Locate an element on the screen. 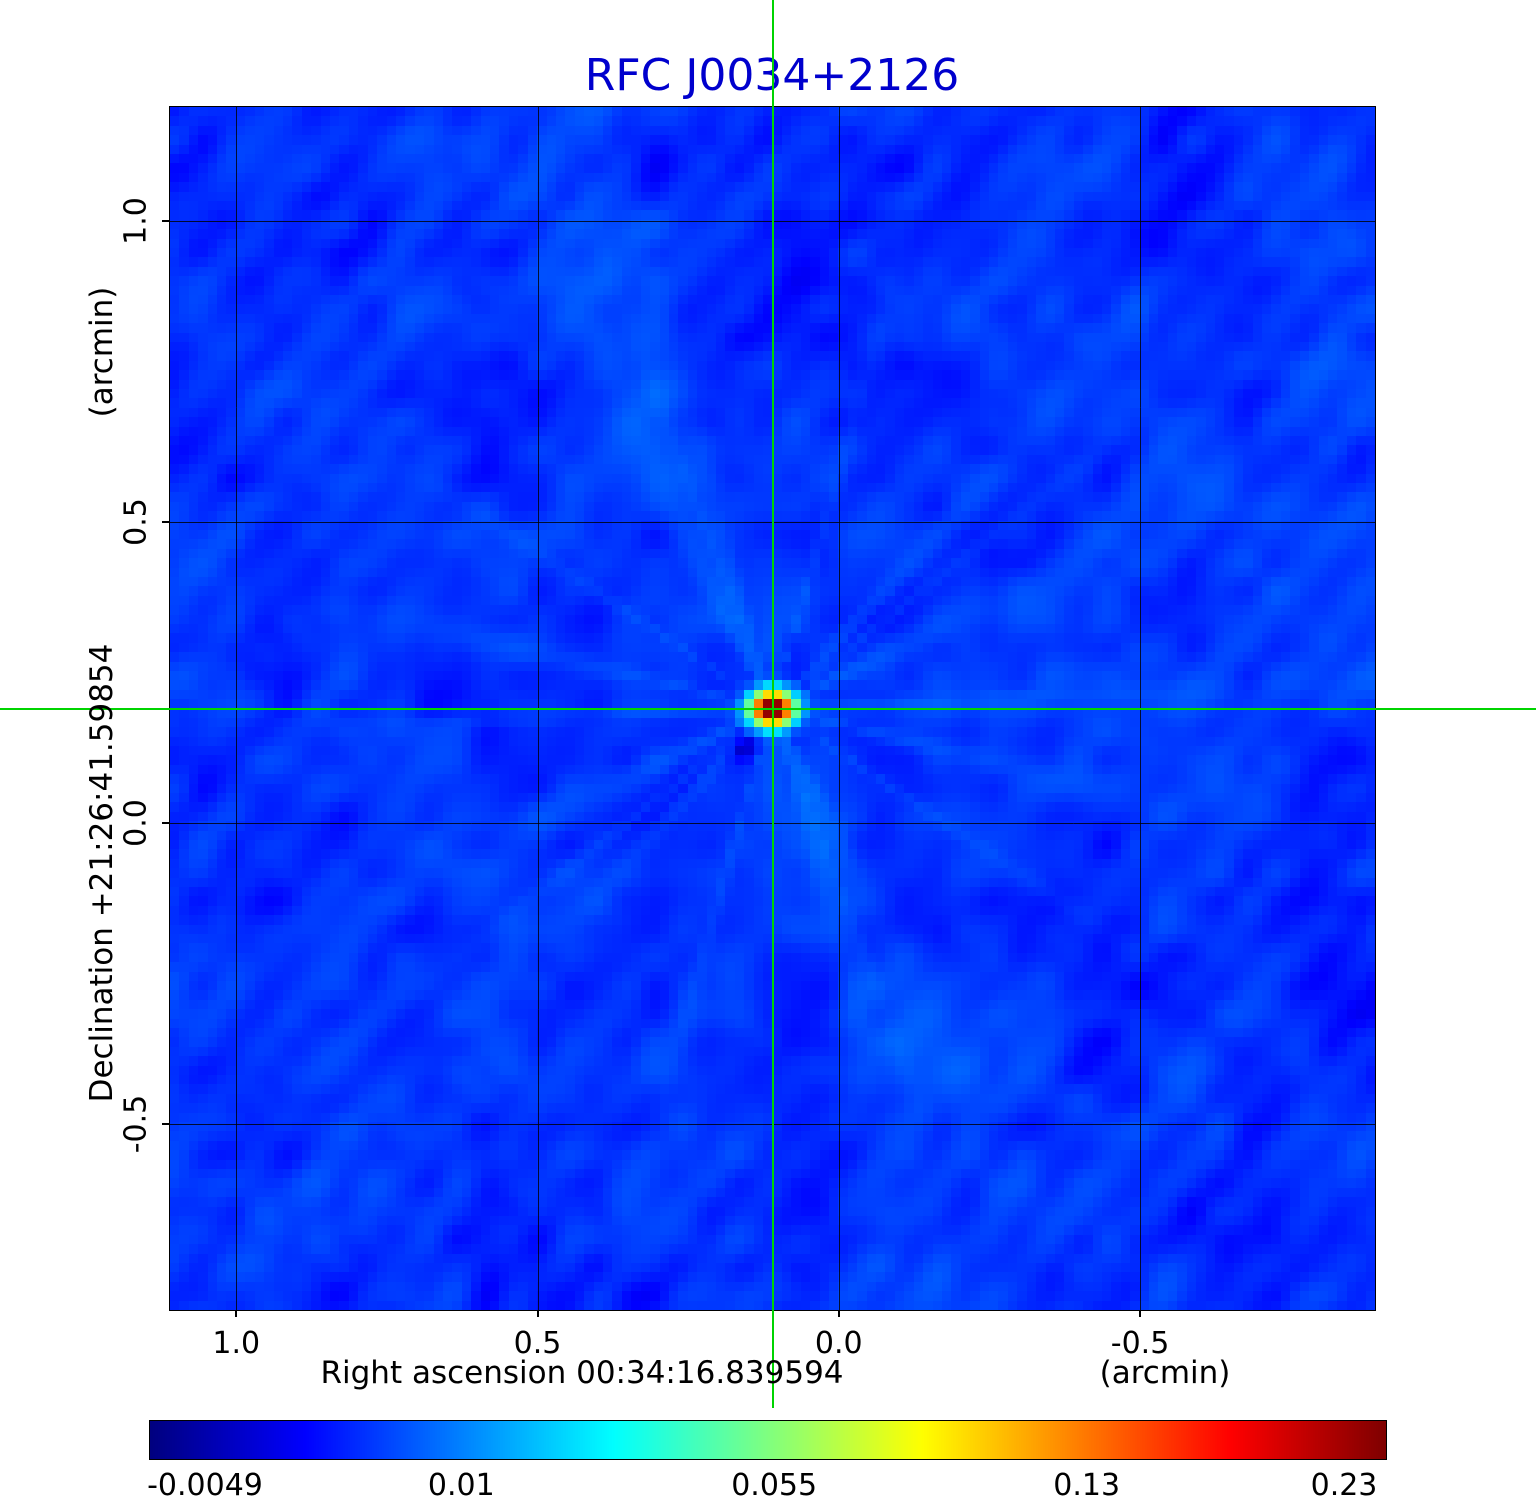  colorbar-tick-label: -0.0049 is located at coordinates (205, 1485).